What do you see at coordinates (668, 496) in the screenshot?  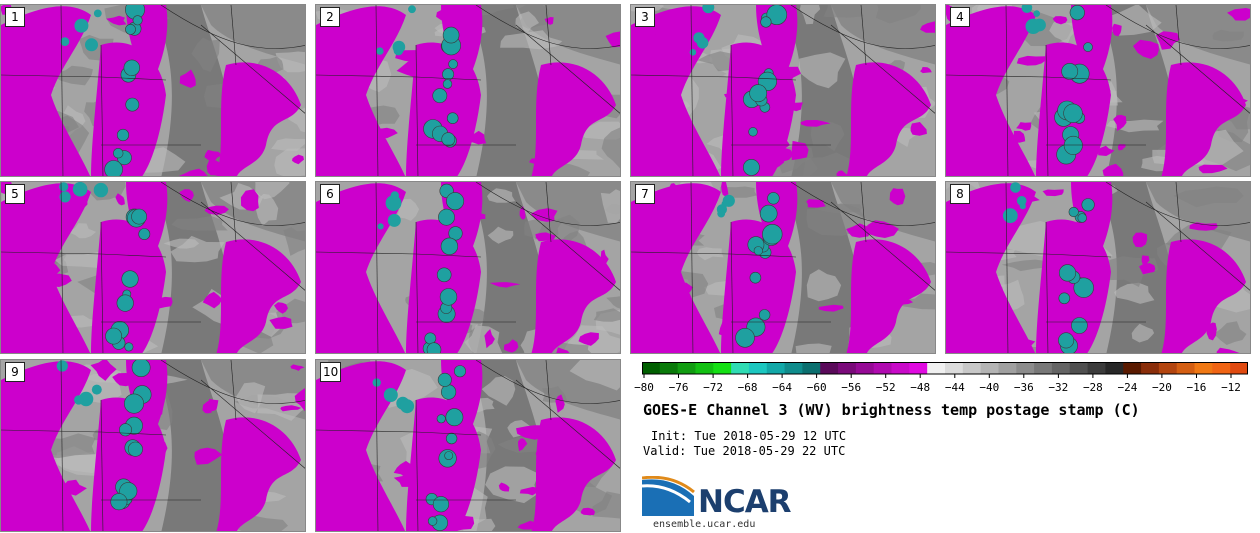 I see `ncar-logo-icon` at bounding box center [668, 496].